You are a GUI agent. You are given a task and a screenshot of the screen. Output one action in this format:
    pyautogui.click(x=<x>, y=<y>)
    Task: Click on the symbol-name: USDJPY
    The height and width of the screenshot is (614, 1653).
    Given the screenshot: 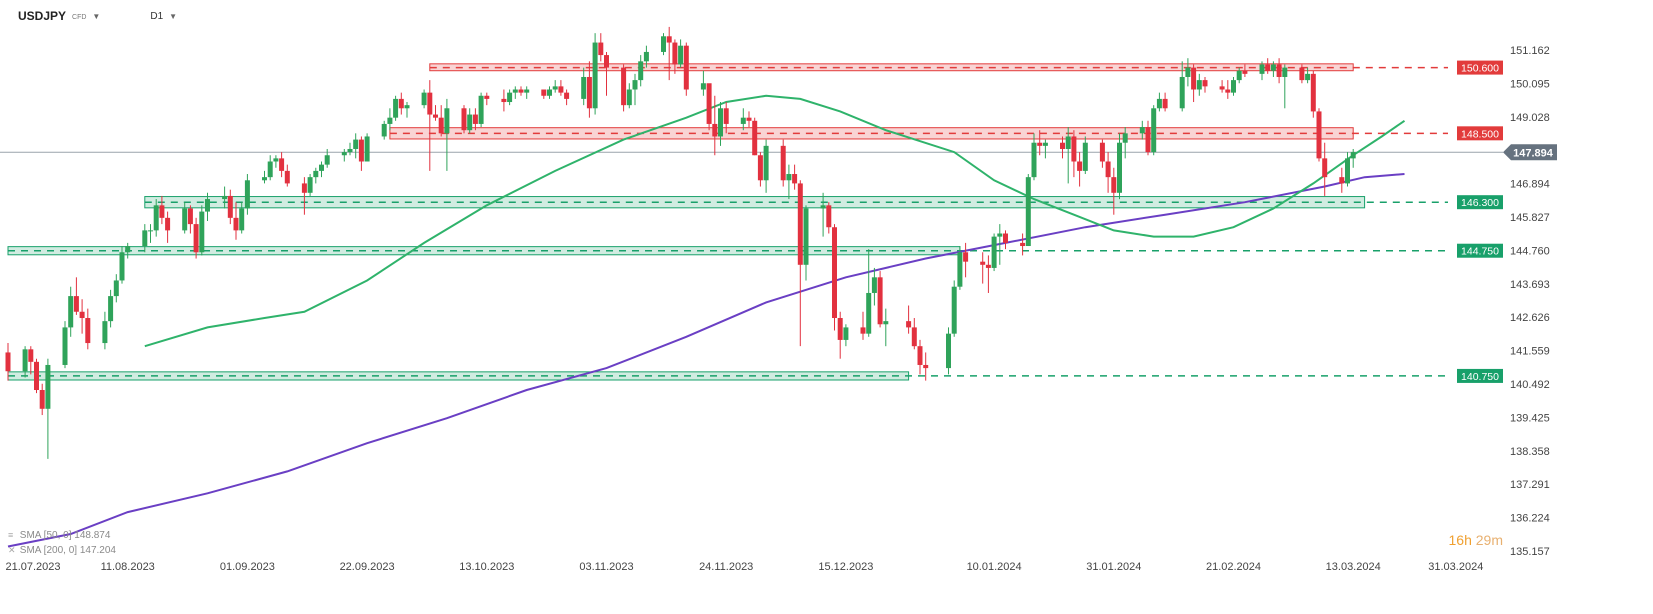 What is the action you would take?
    pyautogui.click(x=42, y=16)
    